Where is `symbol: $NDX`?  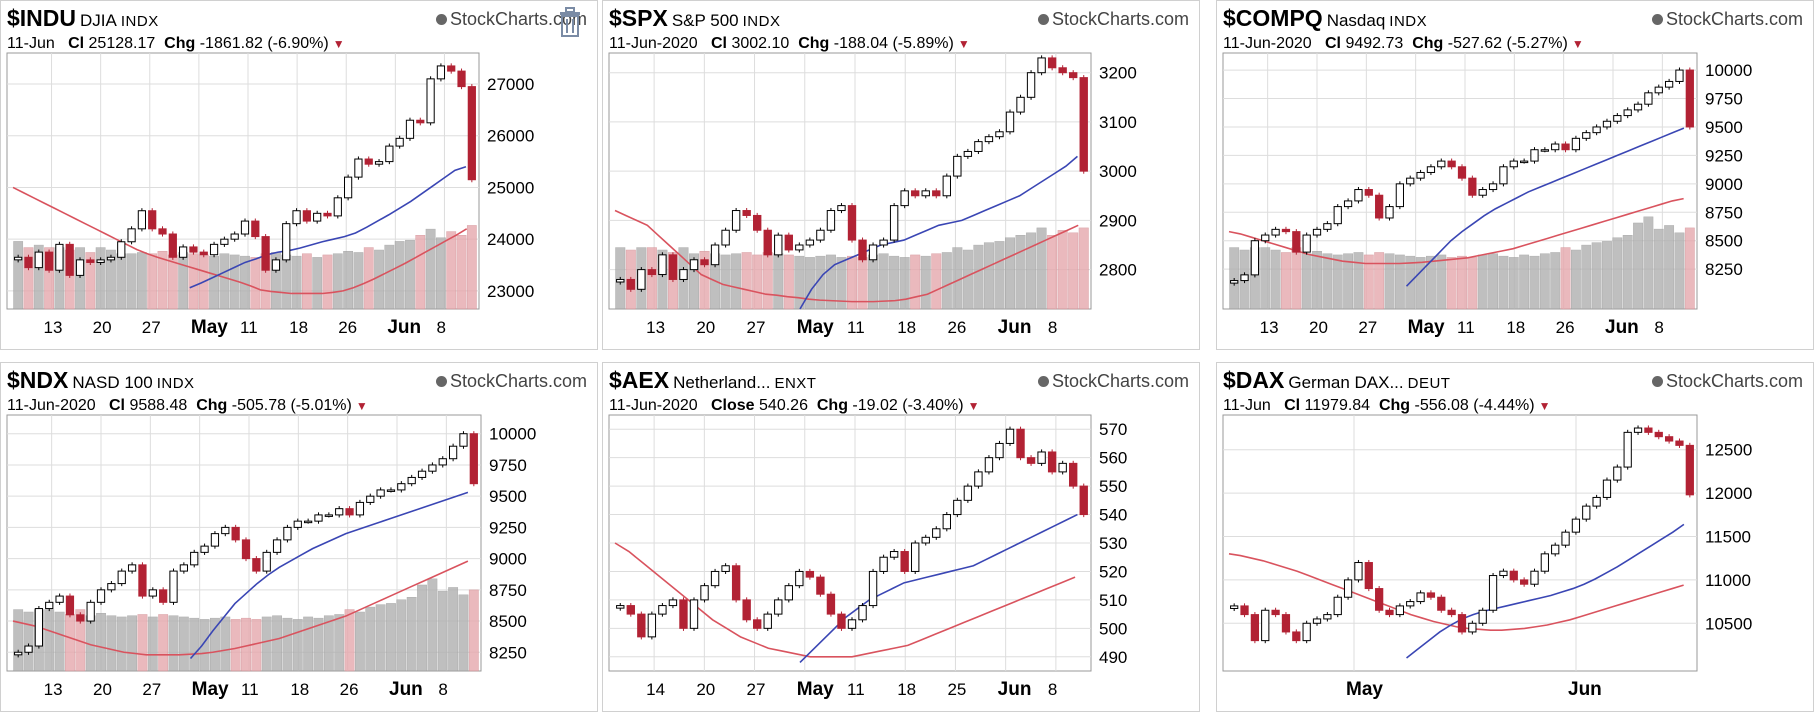 symbol: $NDX is located at coordinates (38, 380).